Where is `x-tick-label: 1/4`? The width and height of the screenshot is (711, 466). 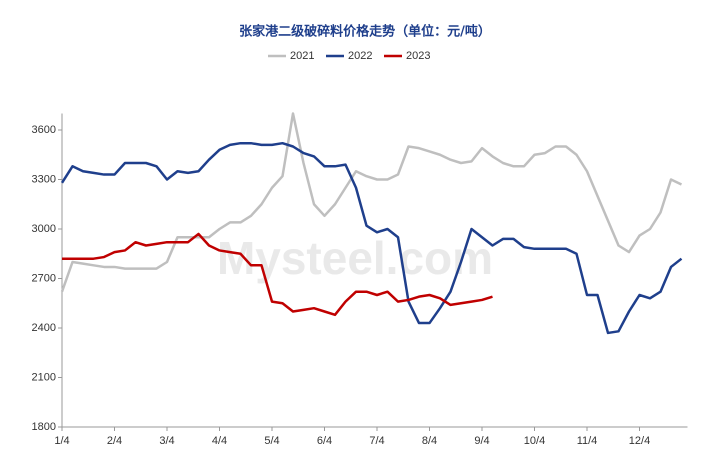 x-tick-label: 1/4 is located at coordinates (61, 441).